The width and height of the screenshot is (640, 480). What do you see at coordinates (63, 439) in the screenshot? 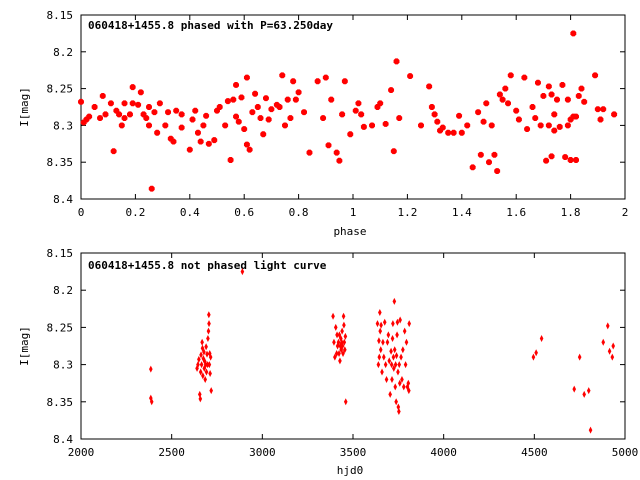
I see `y-tick-label: 8.4` at bounding box center [63, 439].